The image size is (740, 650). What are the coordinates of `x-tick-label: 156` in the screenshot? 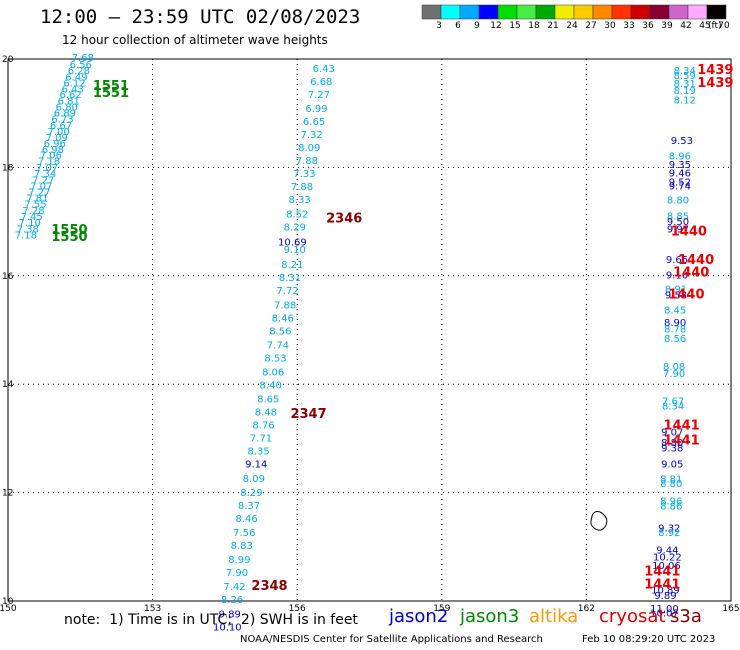 It's located at (297, 609).